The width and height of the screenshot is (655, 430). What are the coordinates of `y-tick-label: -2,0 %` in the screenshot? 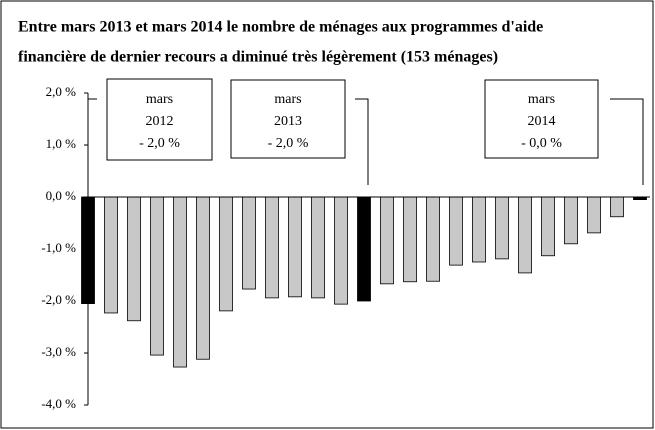 It's located at (58, 299).